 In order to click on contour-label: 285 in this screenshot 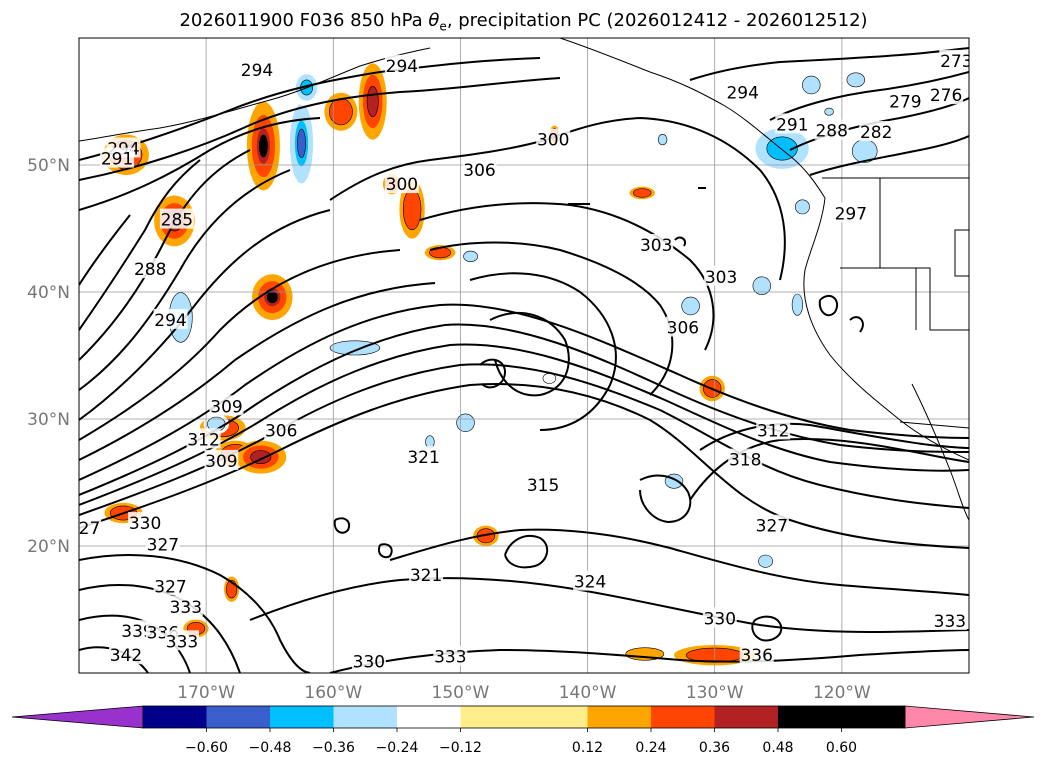, I will do `click(176, 219)`.